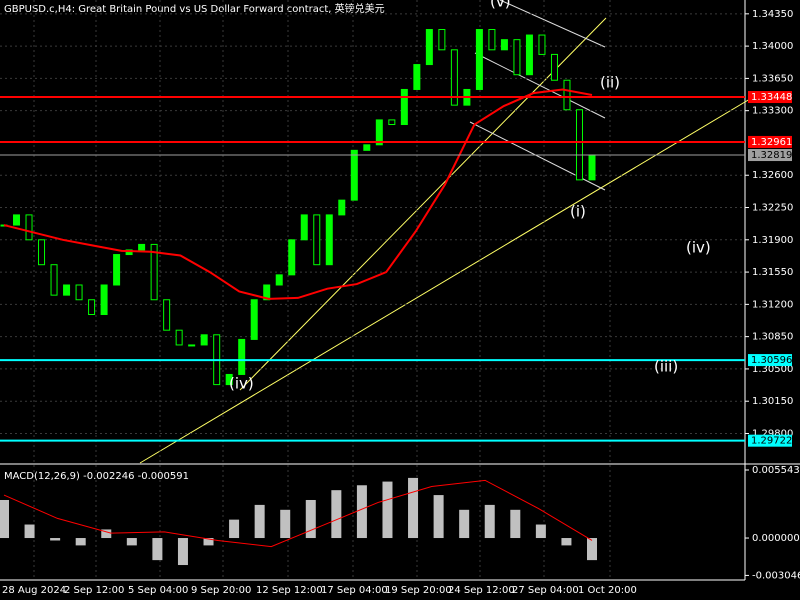  What do you see at coordinates (94, 590) in the screenshot?
I see `x-tick-label: 2 Sep 12:00` at bounding box center [94, 590].